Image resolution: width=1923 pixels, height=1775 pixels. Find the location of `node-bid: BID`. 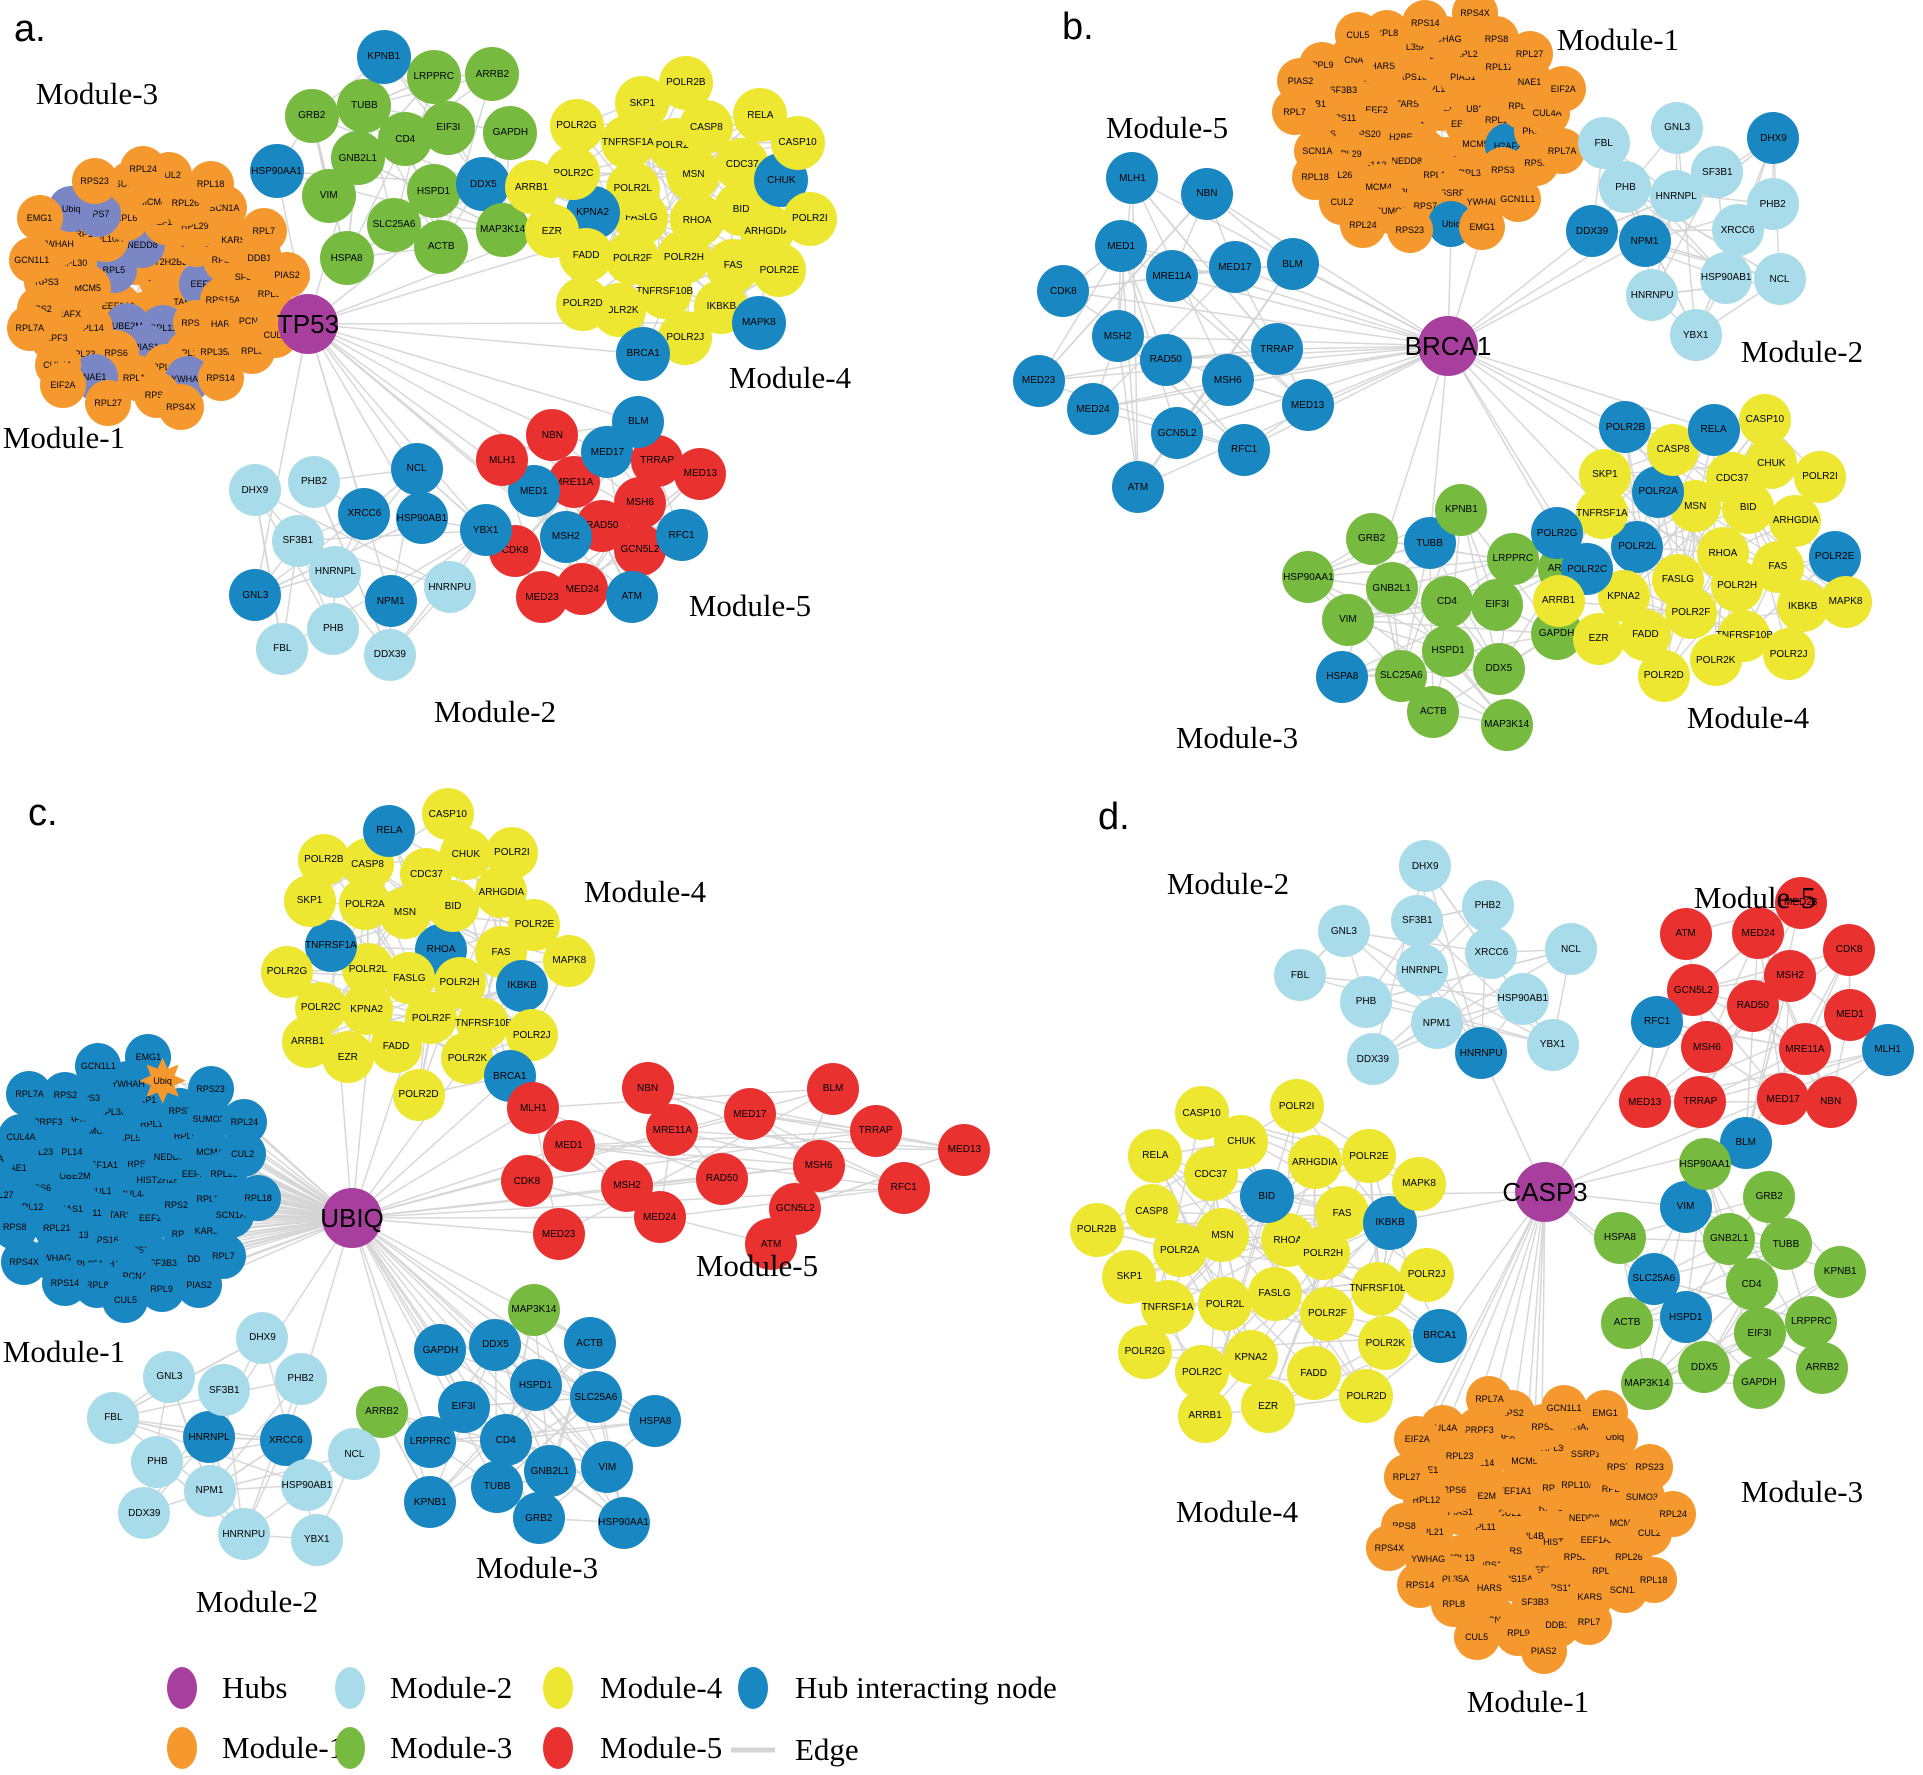

node-bid: BID is located at coordinates (1266, 1196).